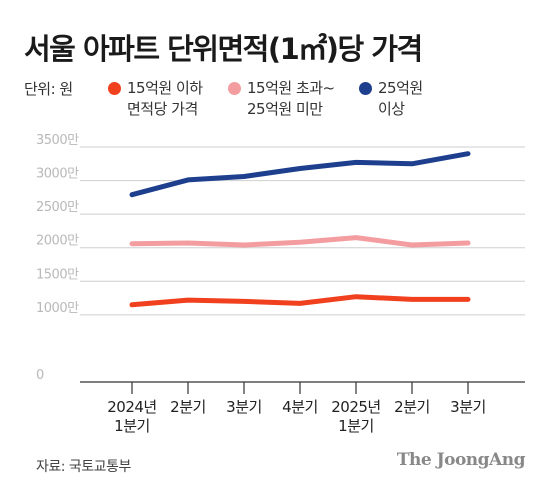 The image size is (559, 497). I want to click on y-tick-label: 2000만, so click(57, 241).